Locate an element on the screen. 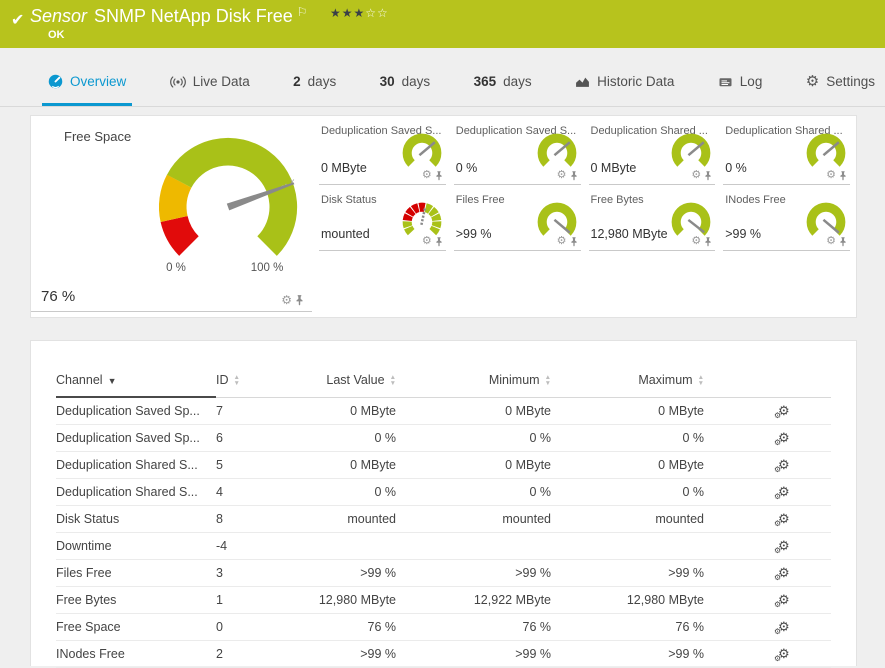  tab-30-days-num: 30 is located at coordinates (387, 81).